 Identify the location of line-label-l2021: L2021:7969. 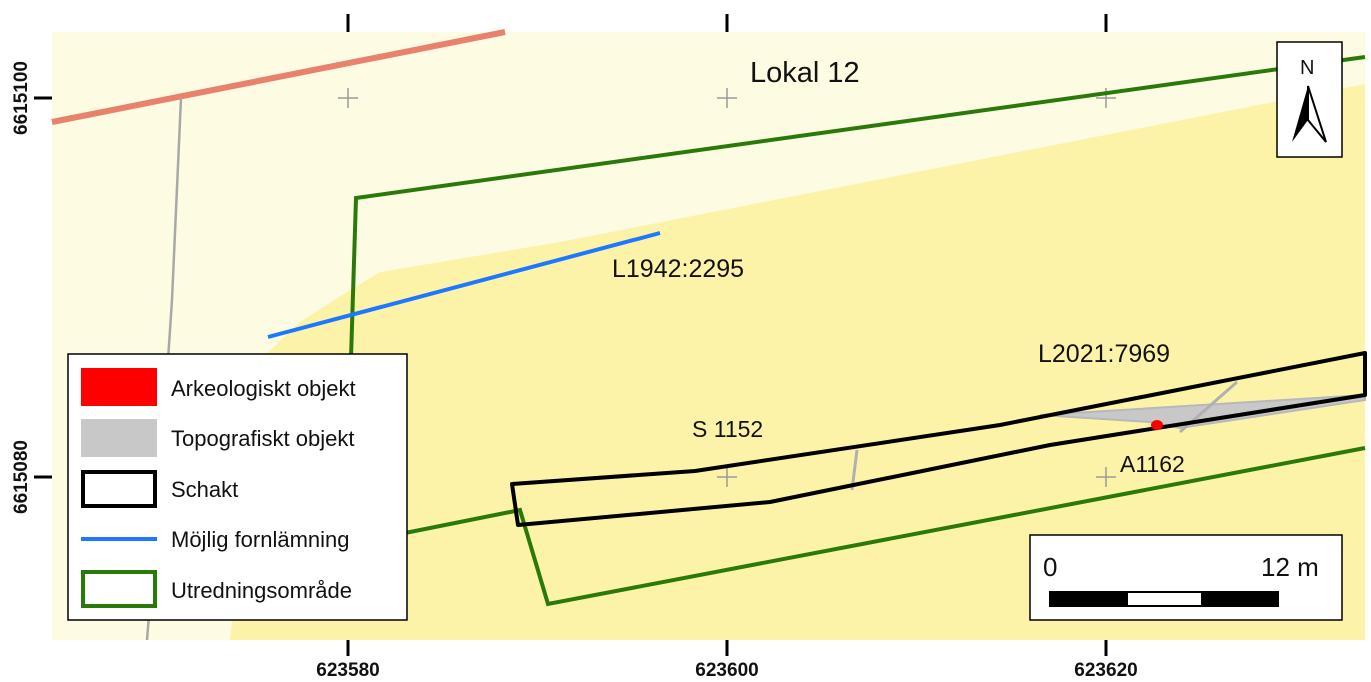
(1104, 354).